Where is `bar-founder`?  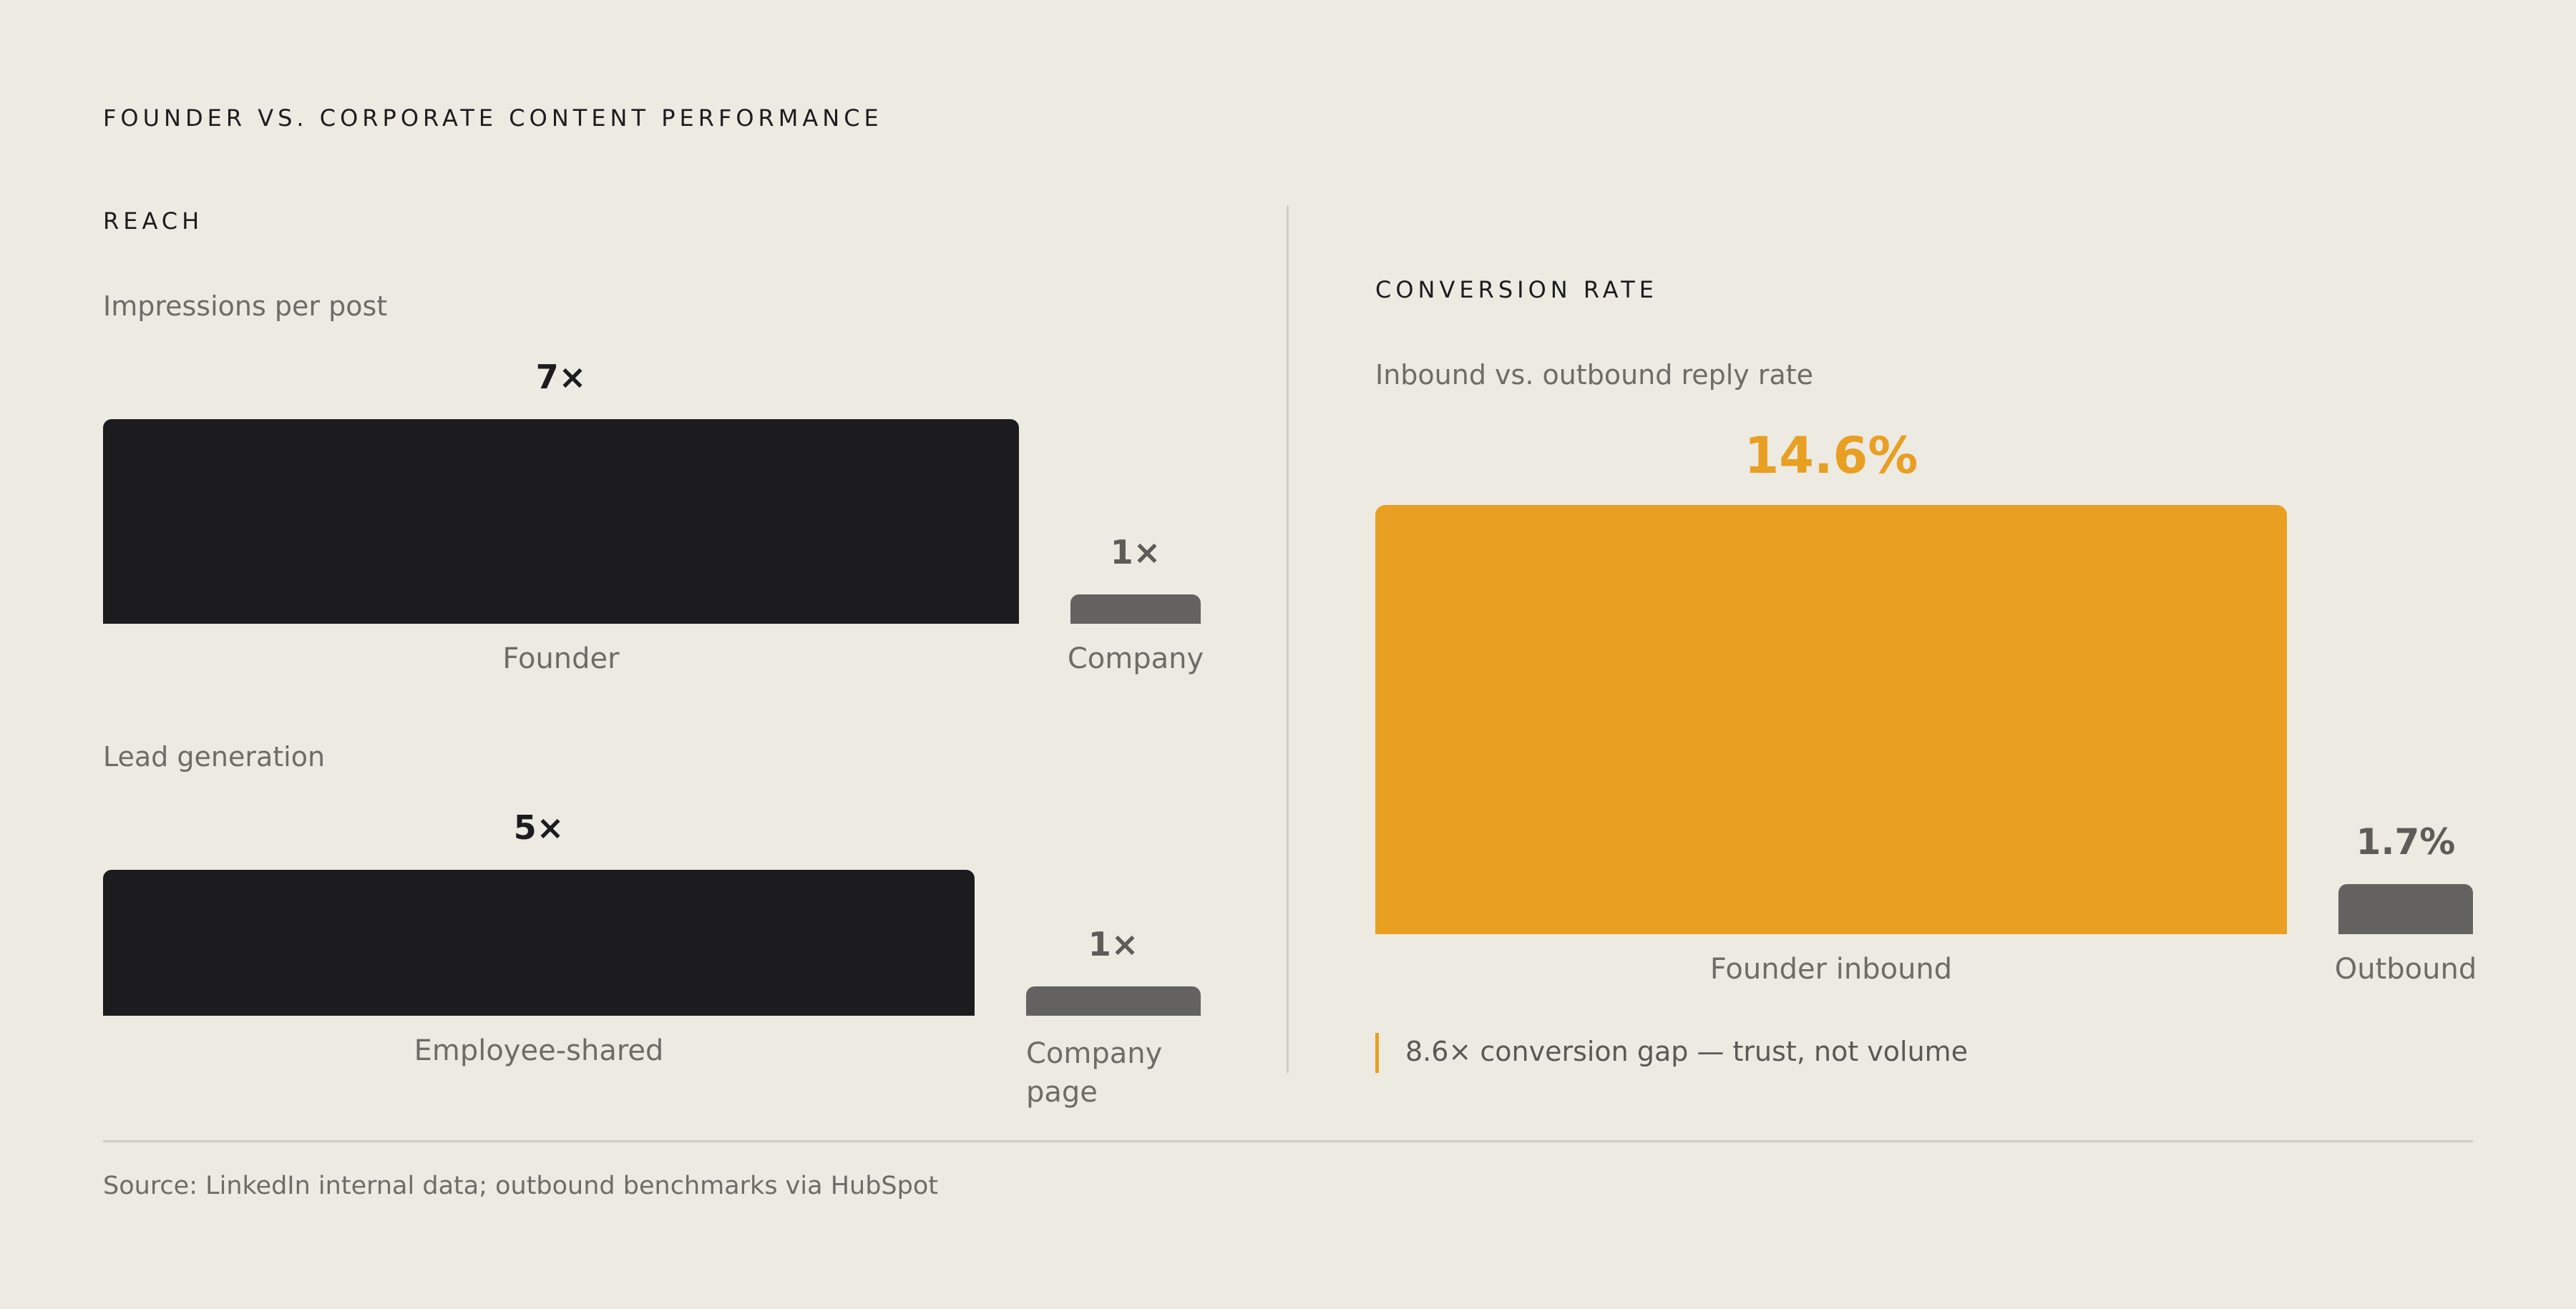 bar-founder is located at coordinates (561, 521).